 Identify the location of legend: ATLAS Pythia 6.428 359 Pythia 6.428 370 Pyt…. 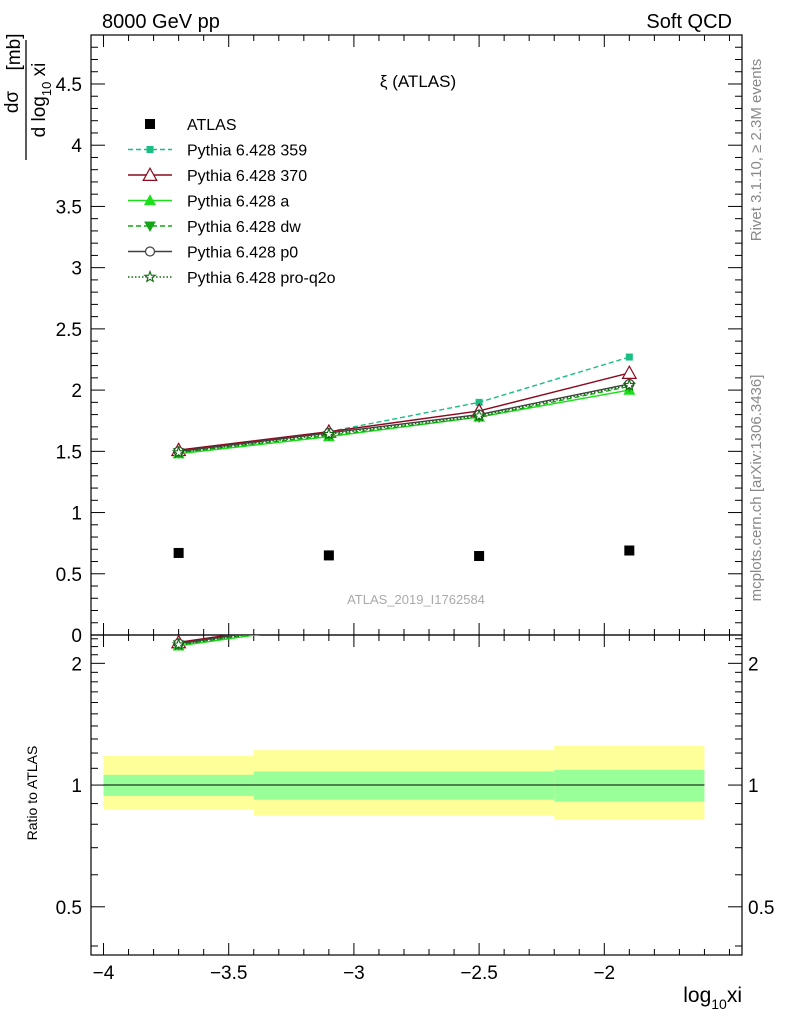
(232, 202).